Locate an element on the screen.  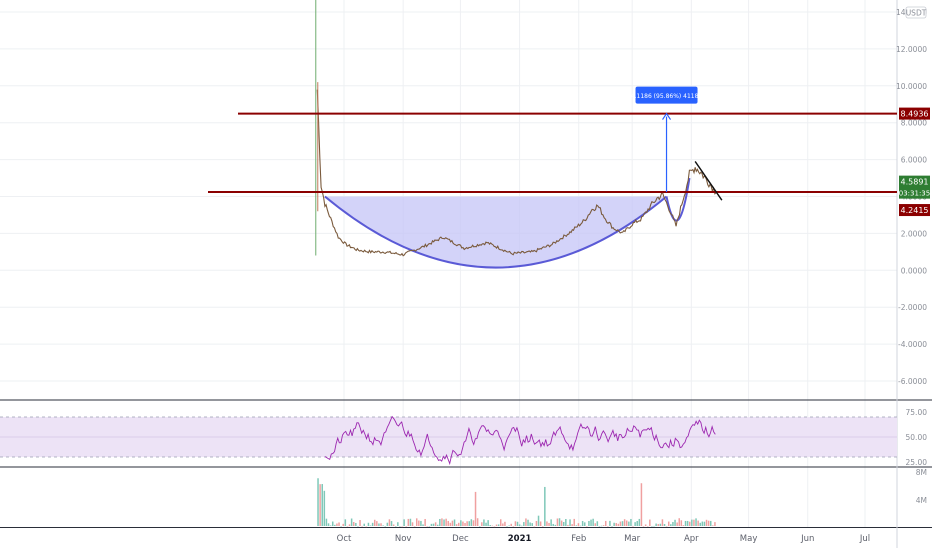
price-tick-label: -6.0000 is located at coordinates (912, 381).